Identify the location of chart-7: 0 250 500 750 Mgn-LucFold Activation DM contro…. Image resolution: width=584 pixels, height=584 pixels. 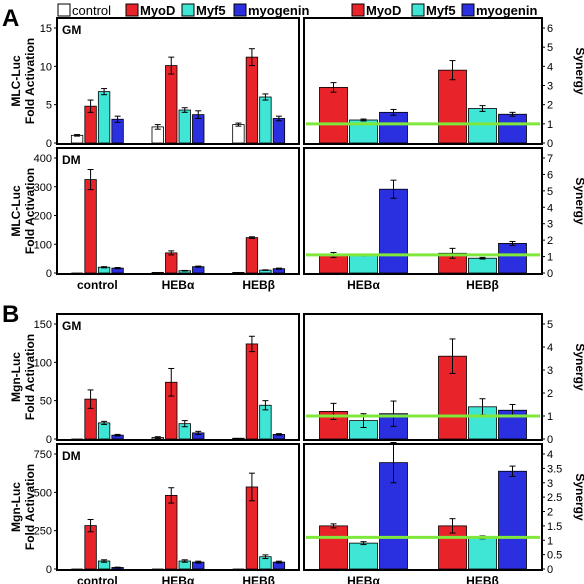
(154, 513).